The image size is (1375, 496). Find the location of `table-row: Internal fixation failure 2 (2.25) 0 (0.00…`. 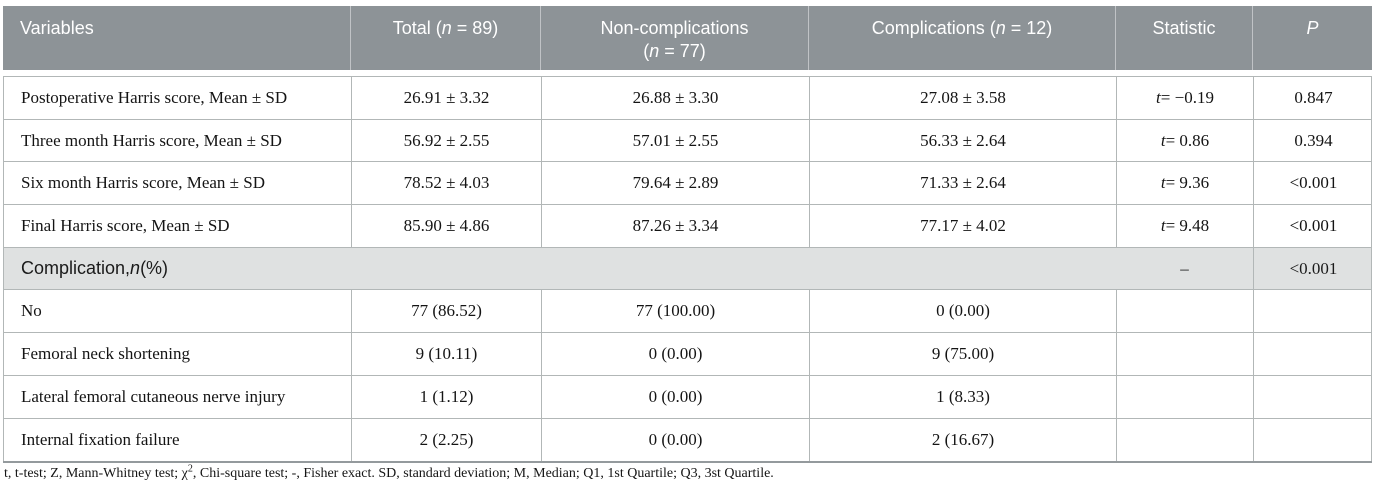

table-row: Internal fixation failure 2 (2.25) 0 (0.00… is located at coordinates (688, 440).